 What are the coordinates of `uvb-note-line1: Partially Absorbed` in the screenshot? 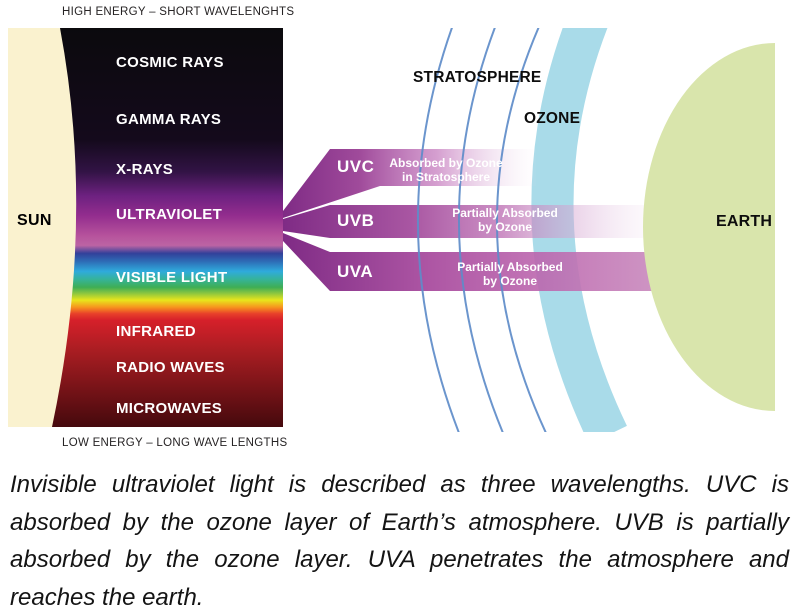 It's located at (505, 213).